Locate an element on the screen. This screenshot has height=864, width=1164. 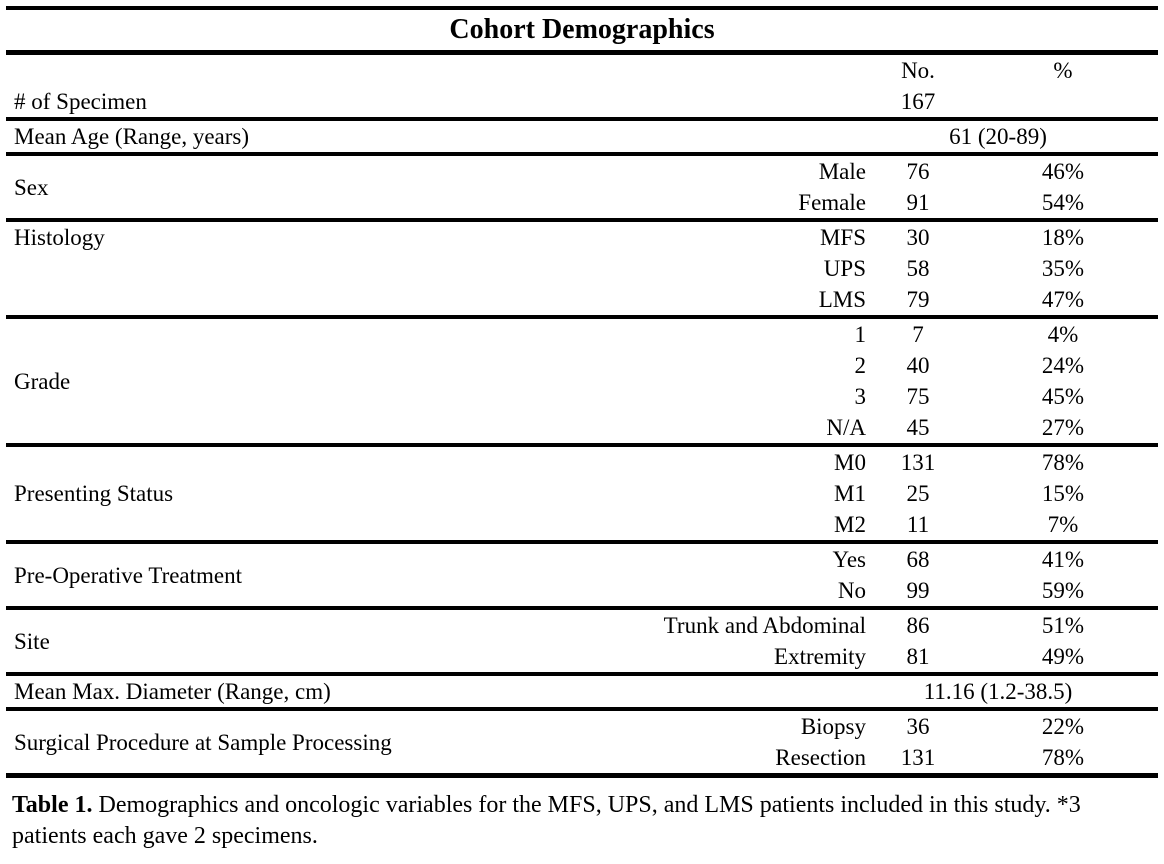
sub-label: LMS is located at coordinates (842, 299).